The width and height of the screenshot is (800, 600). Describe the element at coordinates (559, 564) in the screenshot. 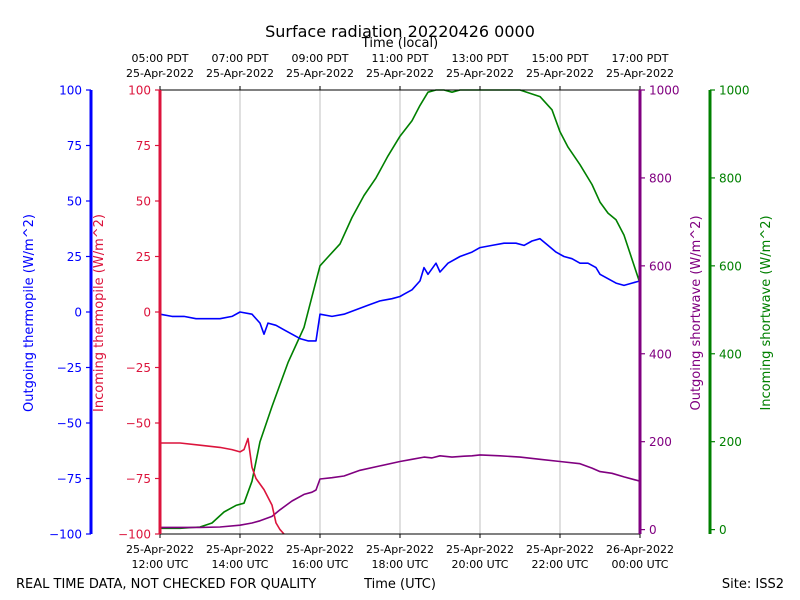

I see `x-tick-label-utc-time: 22:00 UTC` at that location.